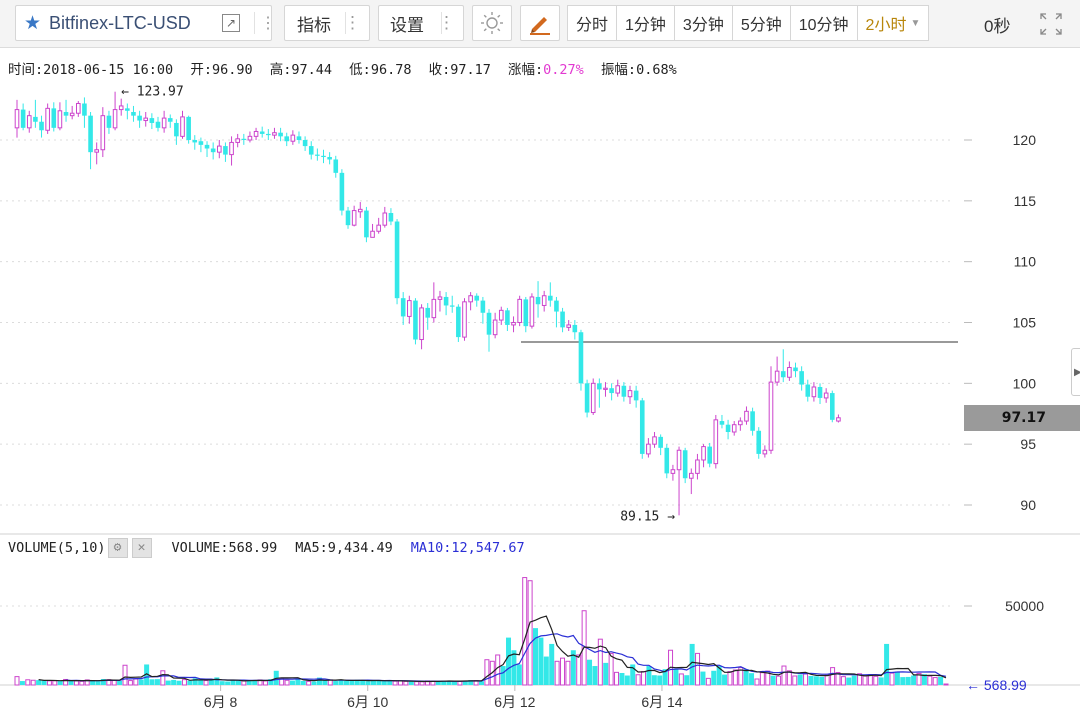  What do you see at coordinates (145, 23) in the screenshot?
I see `symbol-selector: ★ Bitfinex-LTC-USD ↗ ⋮` at bounding box center [145, 23].